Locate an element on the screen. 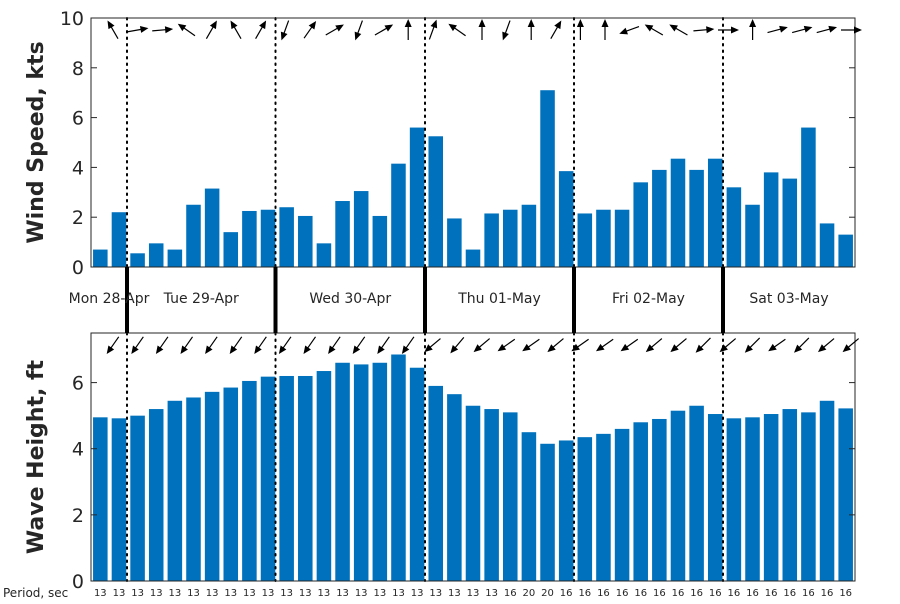 The width and height of the screenshot is (900, 604). day-label: Sat 03-May is located at coordinates (788, 299).